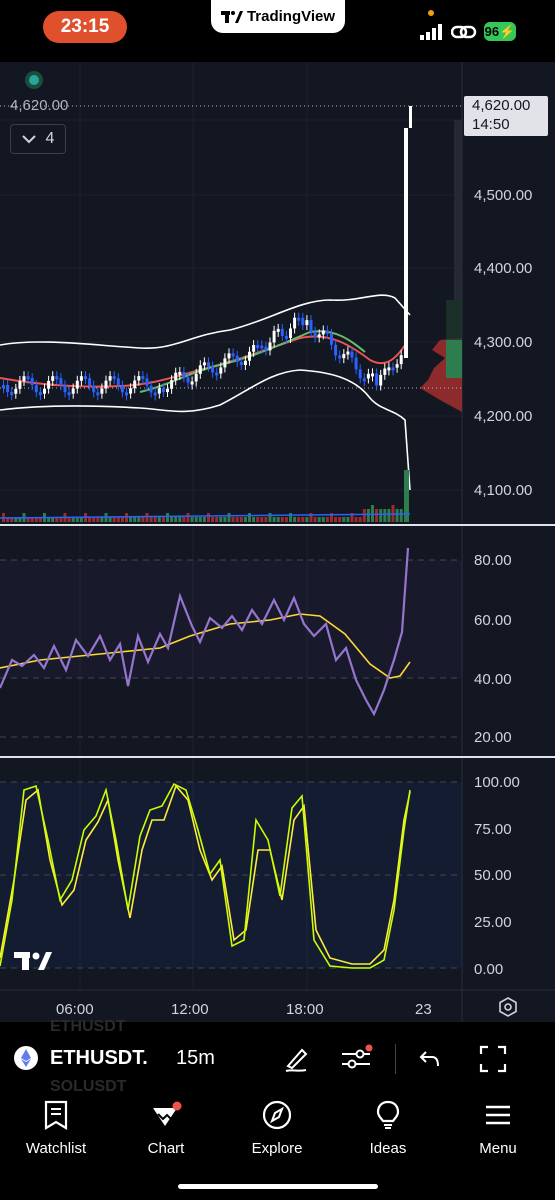  I want to click on drawing-pen-icon, so click(297, 1059).